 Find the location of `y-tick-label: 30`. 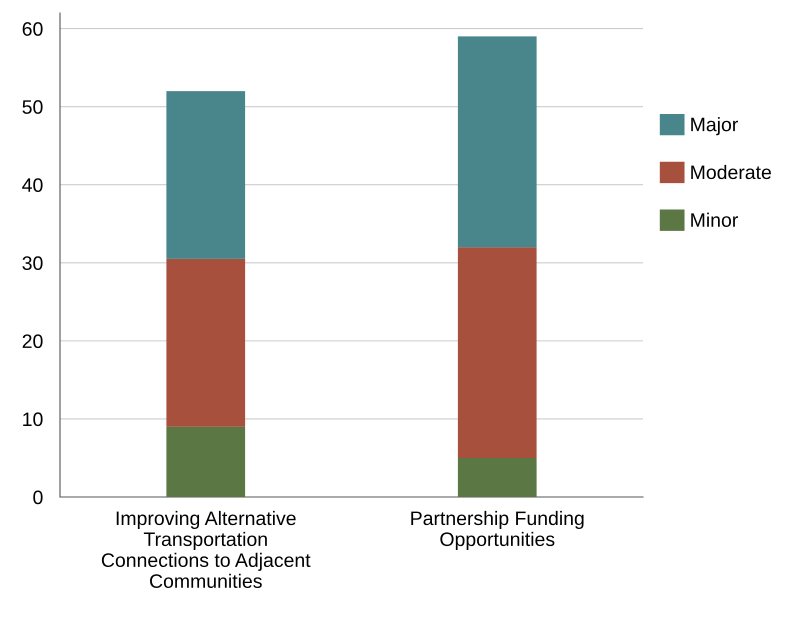

y-tick-label: 30 is located at coordinates (32, 263).